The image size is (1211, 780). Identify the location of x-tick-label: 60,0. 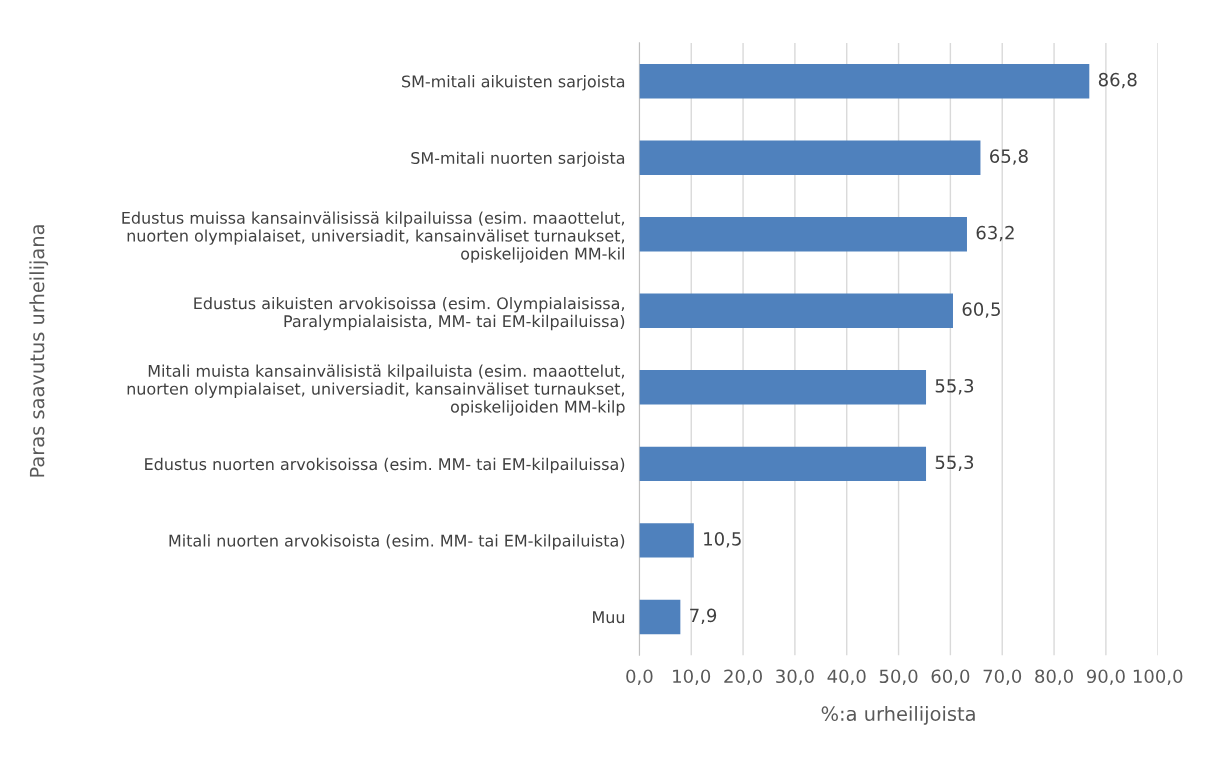
(950, 677).